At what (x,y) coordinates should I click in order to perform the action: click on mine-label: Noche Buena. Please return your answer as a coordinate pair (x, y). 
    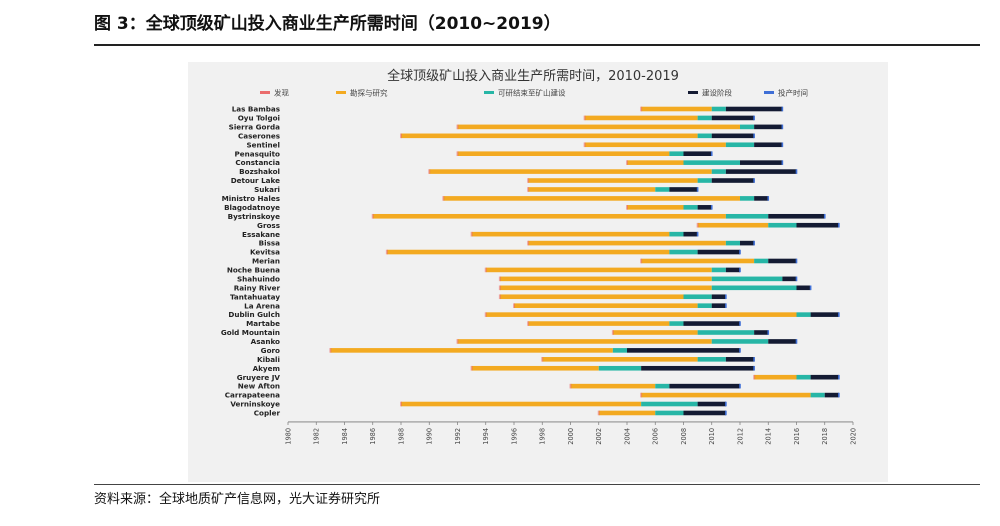
    Looking at the image, I should click on (253, 270).